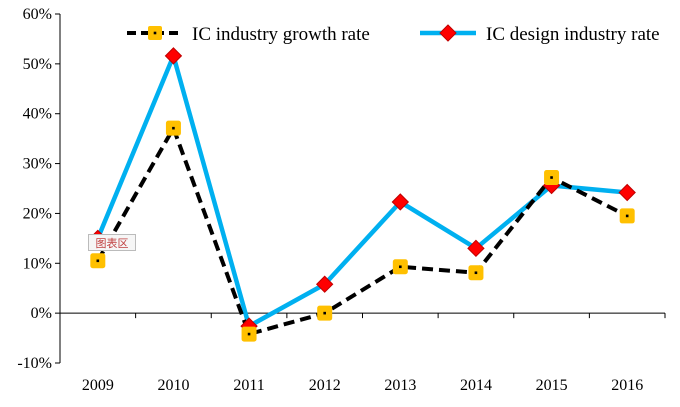 This screenshot has height=407, width=680. I want to click on legend-marker-center, so click(155, 33).